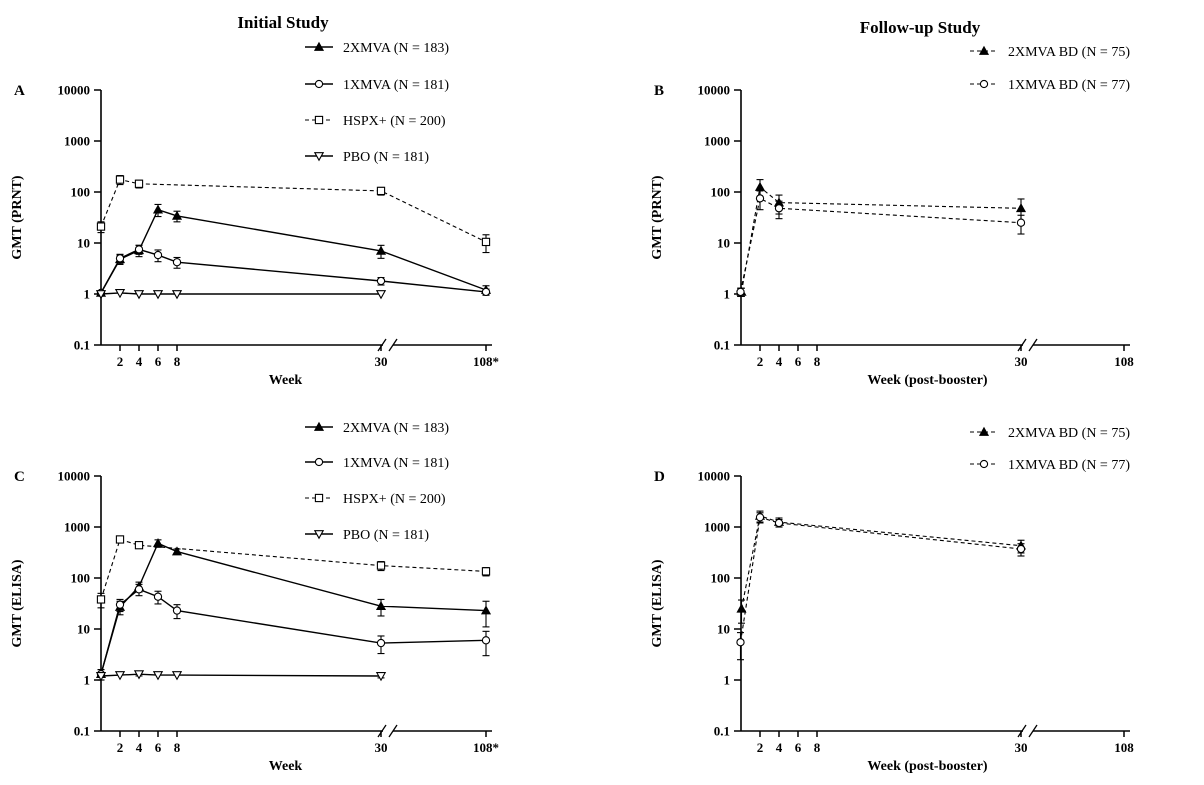  Describe the element at coordinates (657, 603) in the screenshot. I see `y-axis-label: GMT (ELISA)` at that location.